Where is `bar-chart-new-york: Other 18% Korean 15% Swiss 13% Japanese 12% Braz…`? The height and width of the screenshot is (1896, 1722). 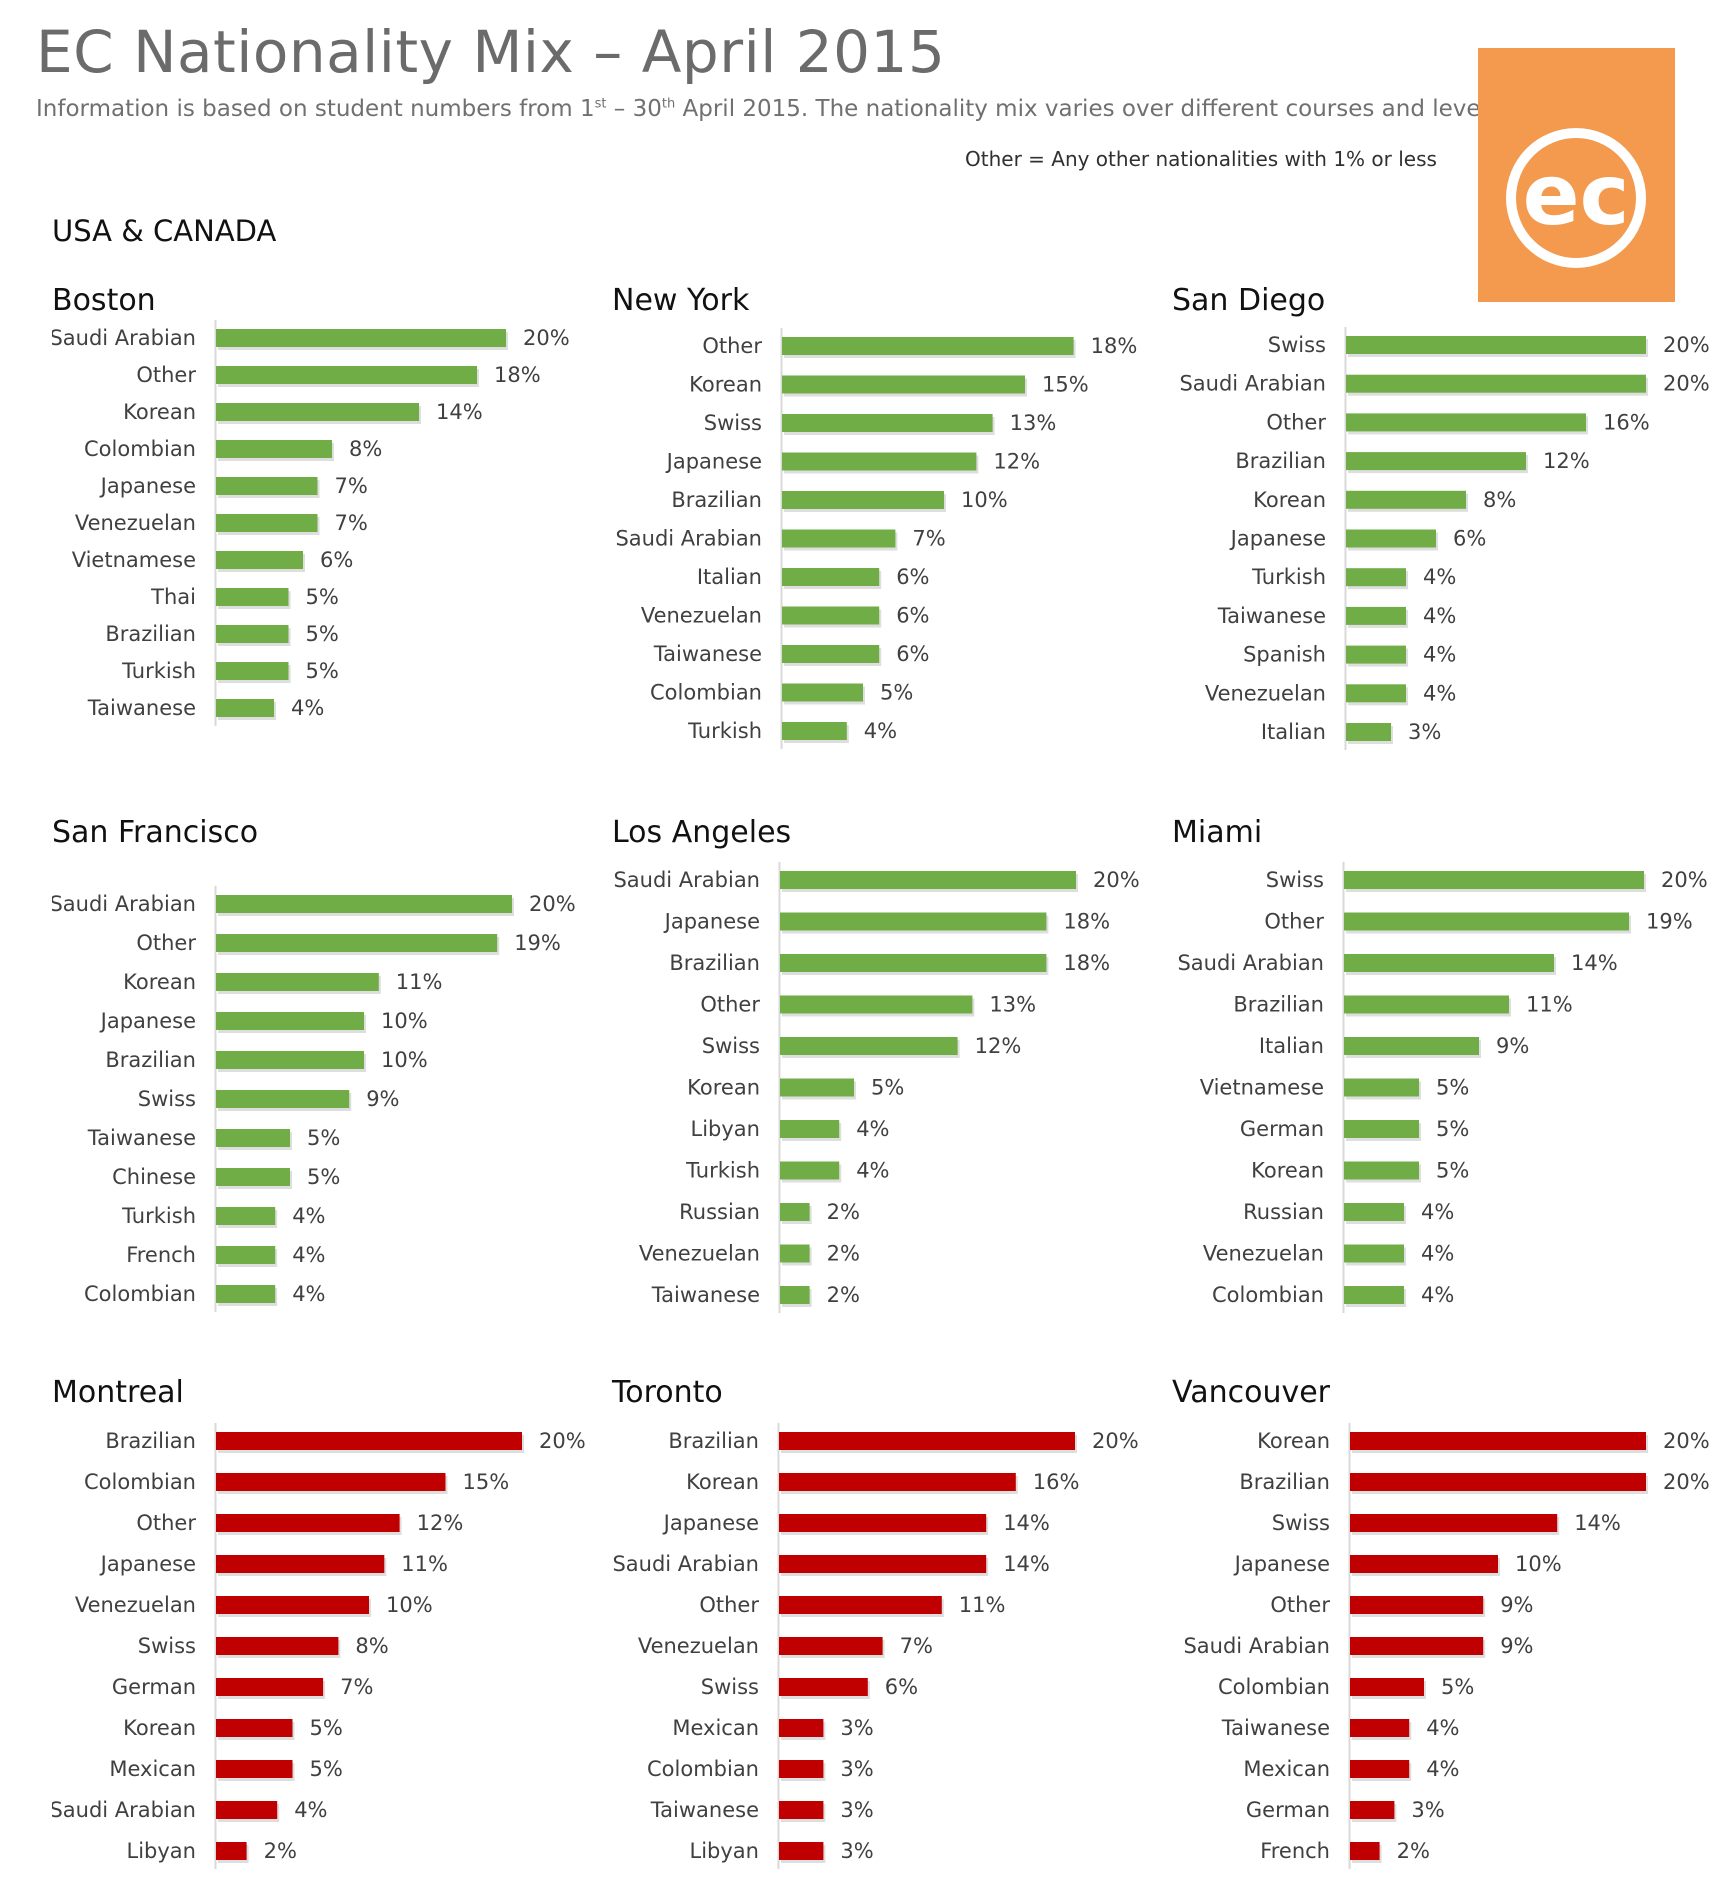 bar-chart-new-york: Other 18% Korean 15% Swiss 13% Japanese 12% Braz… is located at coordinates (876, 538).